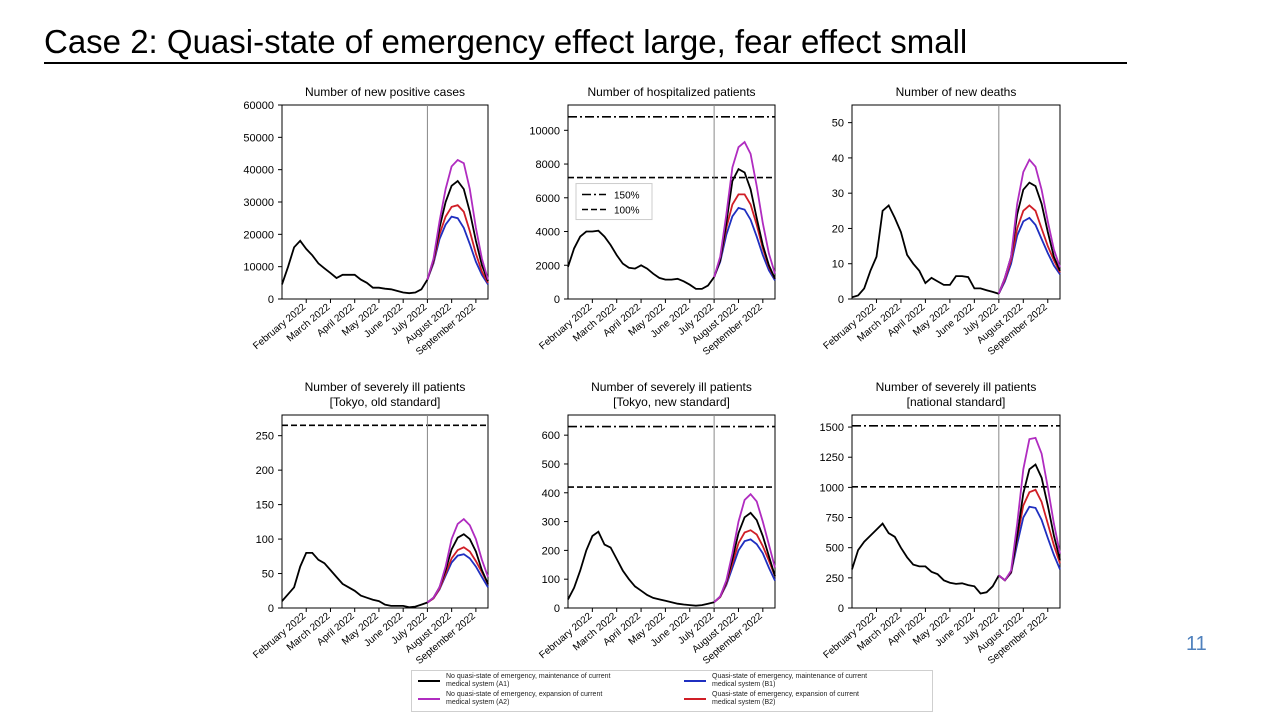  I want to click on chart-title: Number of new positive cases, so click(385, 92).